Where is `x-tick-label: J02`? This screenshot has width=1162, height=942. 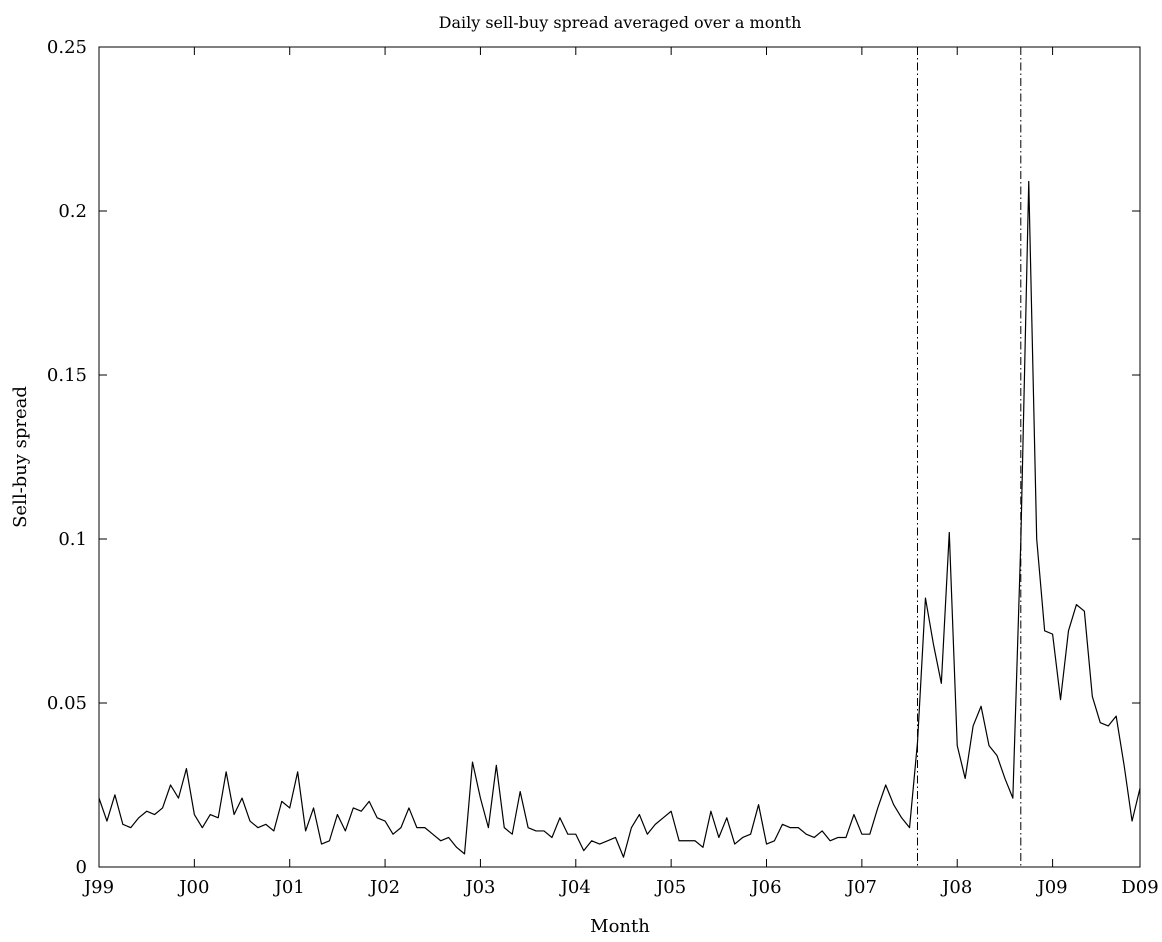
x-tick-label: J02 is located at coordinates (384, 887).